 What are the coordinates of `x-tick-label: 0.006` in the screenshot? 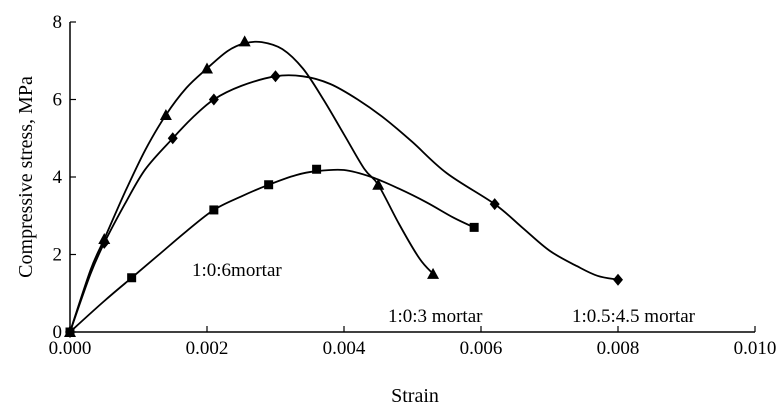 It's located at (481, 348).